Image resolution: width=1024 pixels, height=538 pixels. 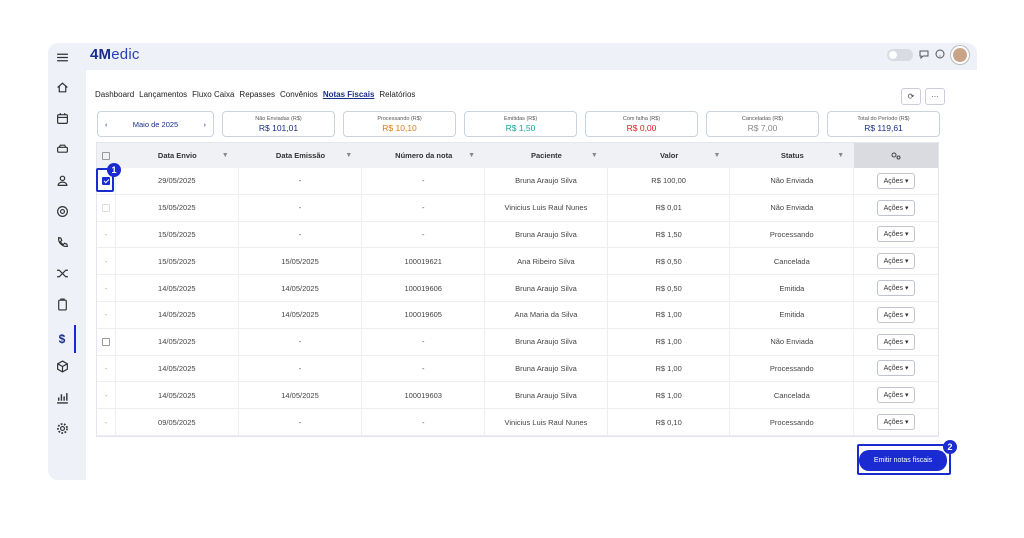 What do you see at coordinates (278, 124) in the screenshot?
I see `summary-card: Não Enviadas (R$) R$ 101,01` at bounding box center [278, 124].